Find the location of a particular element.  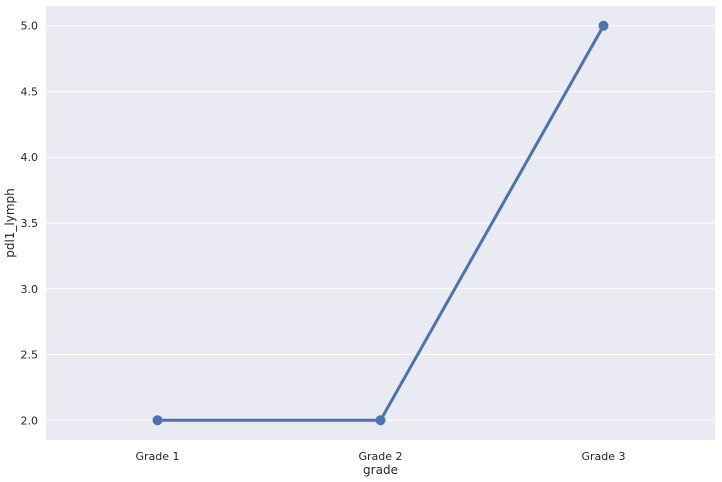

y-tick-label: 3.5 is located at coordinates (30, 223).